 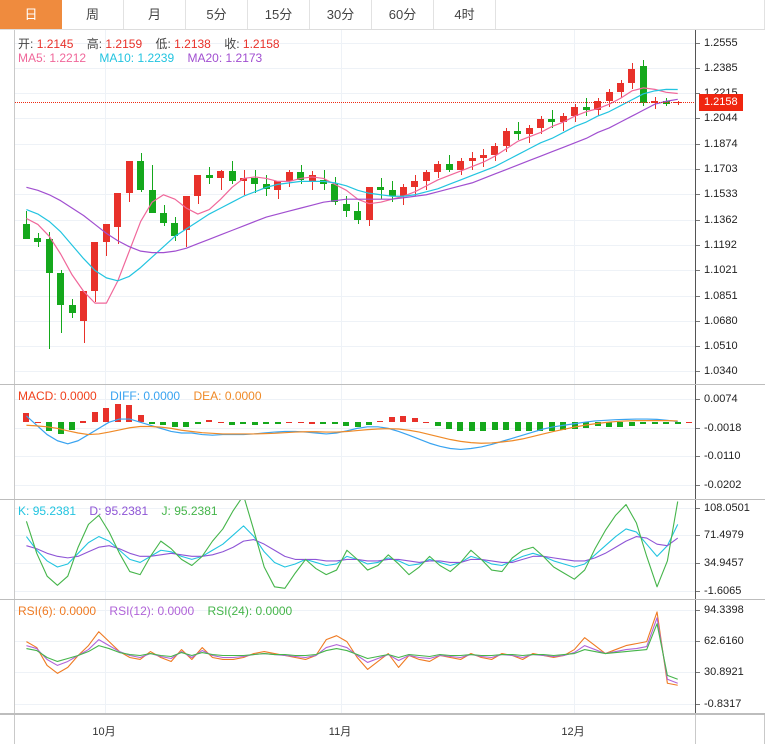 I want to click on macd-line-dea, so click(x=352, y=432).